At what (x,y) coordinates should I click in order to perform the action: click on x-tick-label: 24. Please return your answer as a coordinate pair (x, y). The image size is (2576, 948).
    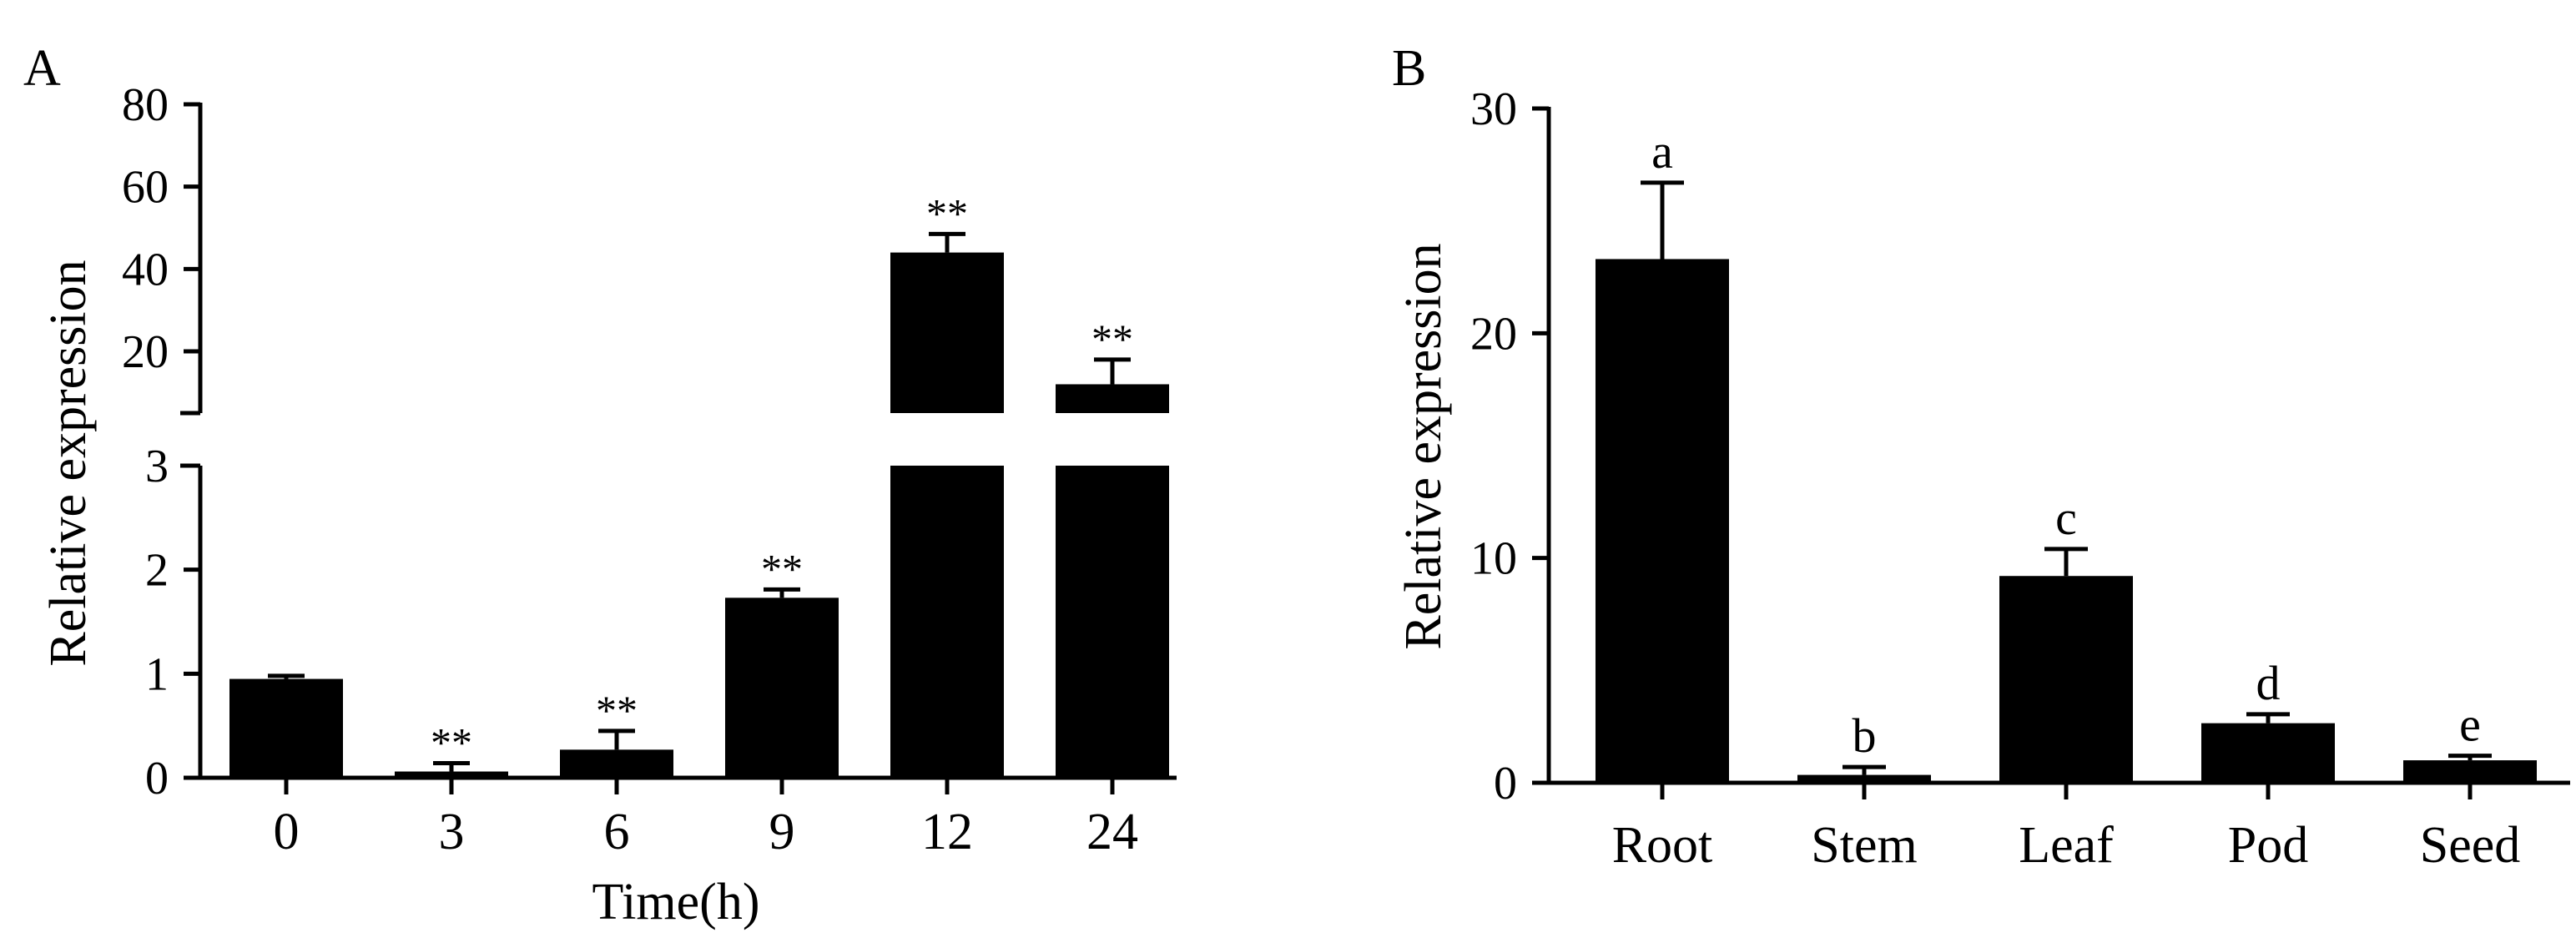
    Looking at the image, I should click on (1112, 832).